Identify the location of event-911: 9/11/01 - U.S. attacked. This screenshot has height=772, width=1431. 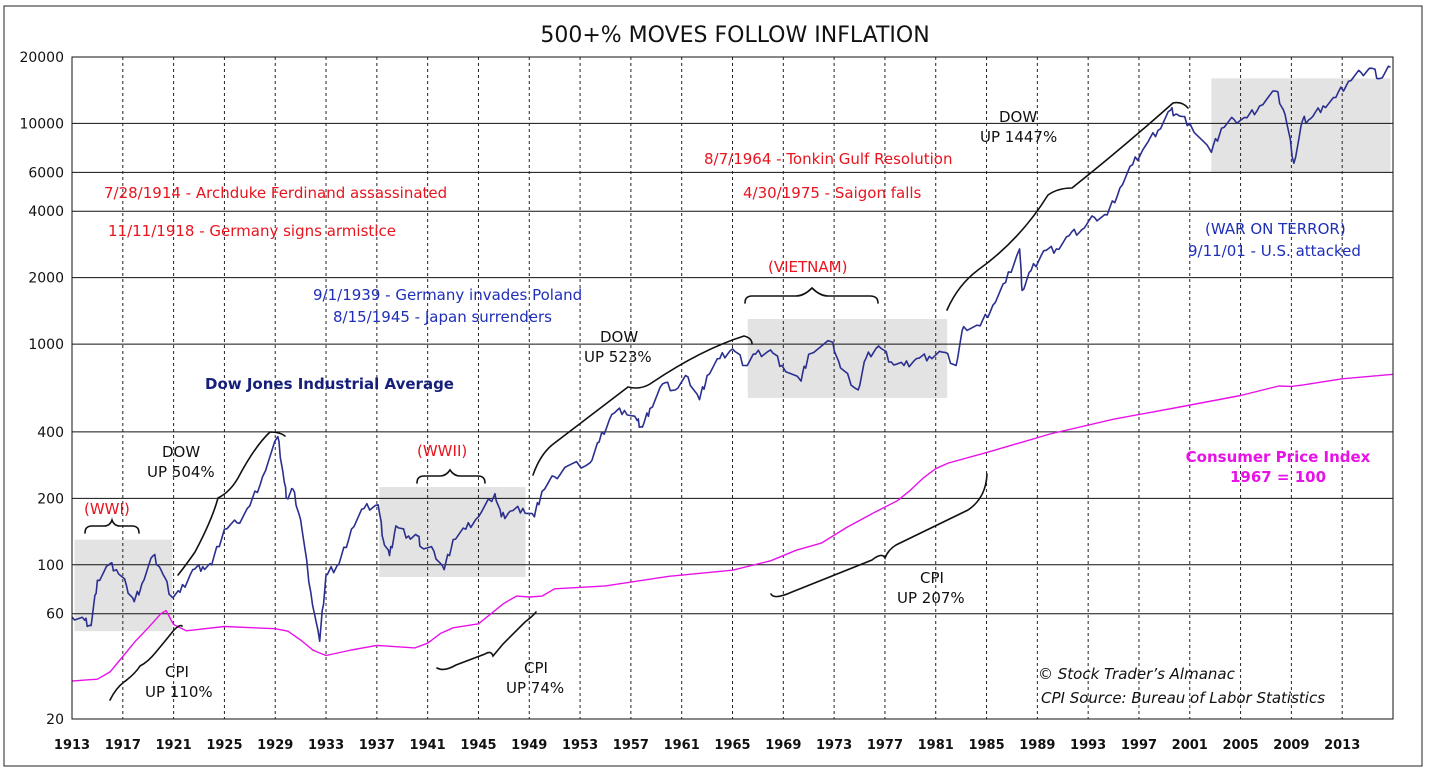
(1274, 251).